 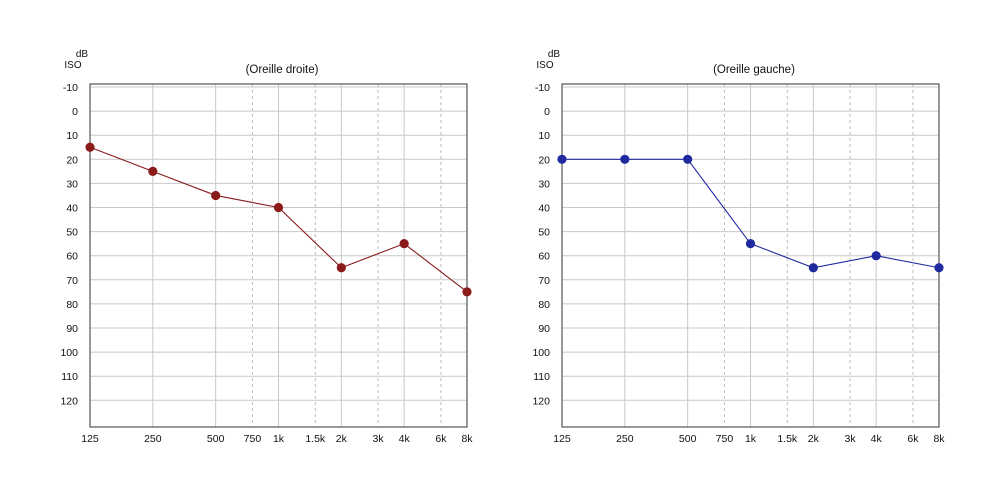 What do you see at coordinates (282, 70) in the screenshot?
I see `chart-title: (Oreille droite)` at bounding box center [282, 70].